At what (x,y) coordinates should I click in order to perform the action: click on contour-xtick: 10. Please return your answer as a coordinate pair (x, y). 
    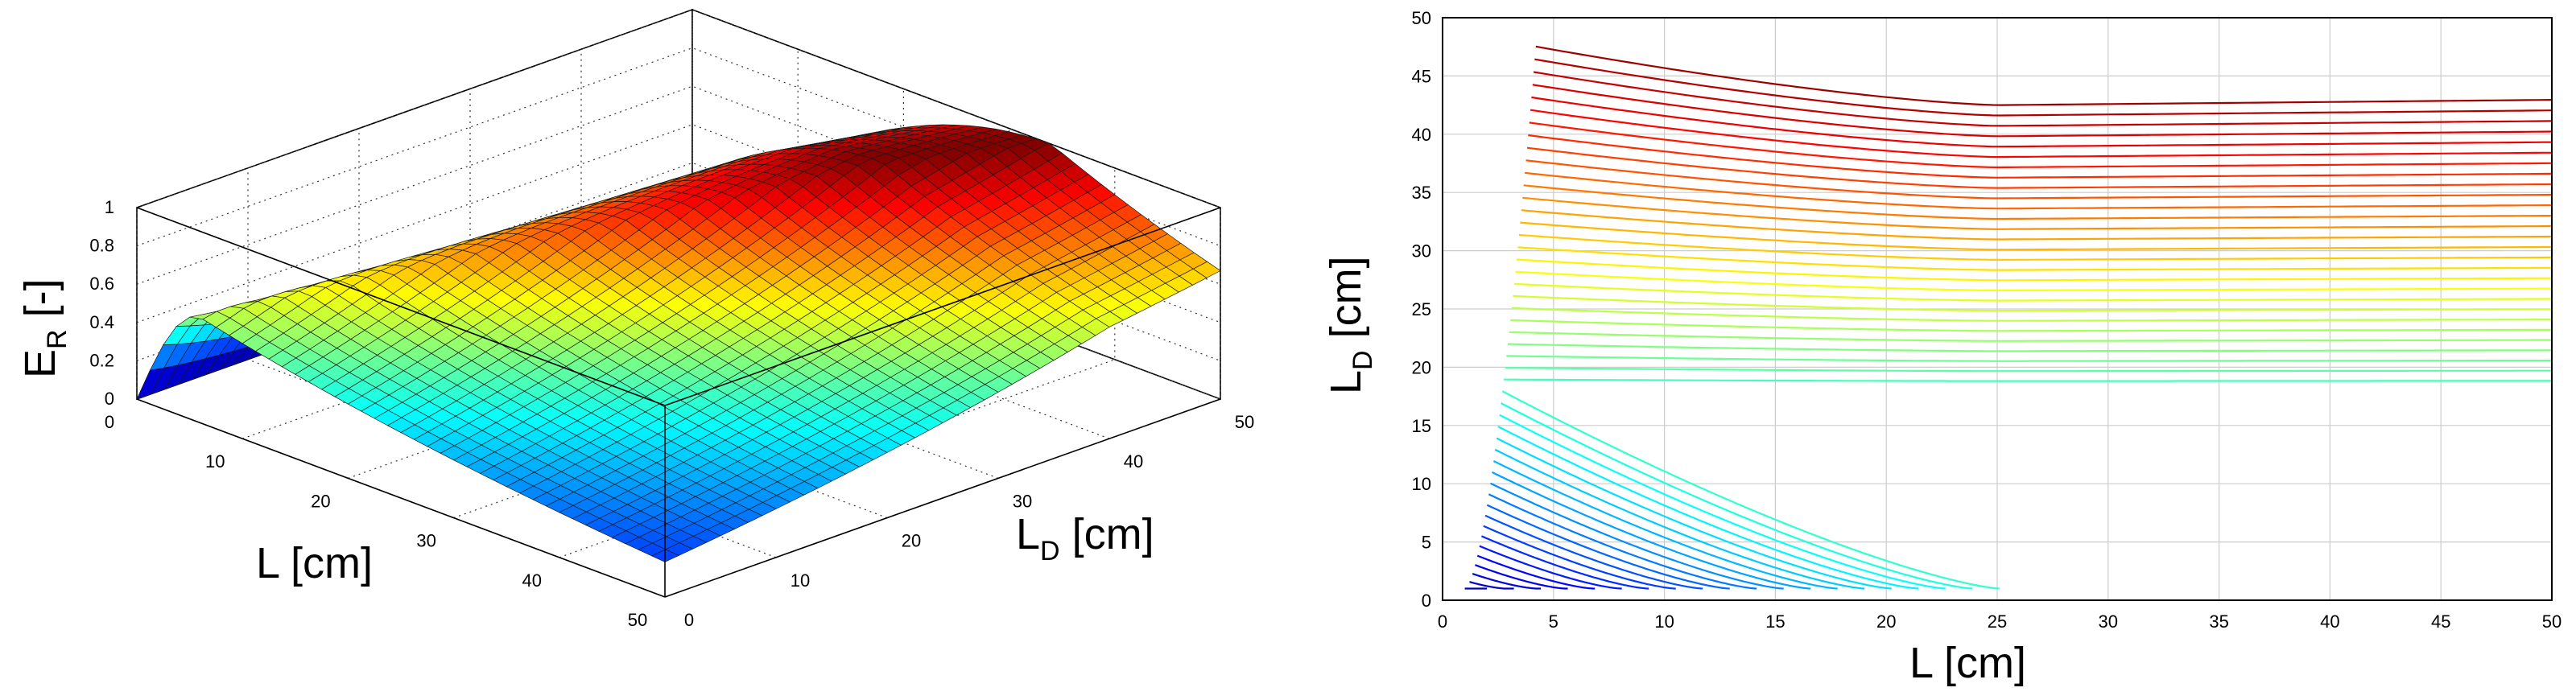
    Looking at the image, I should click on (1664, 621).